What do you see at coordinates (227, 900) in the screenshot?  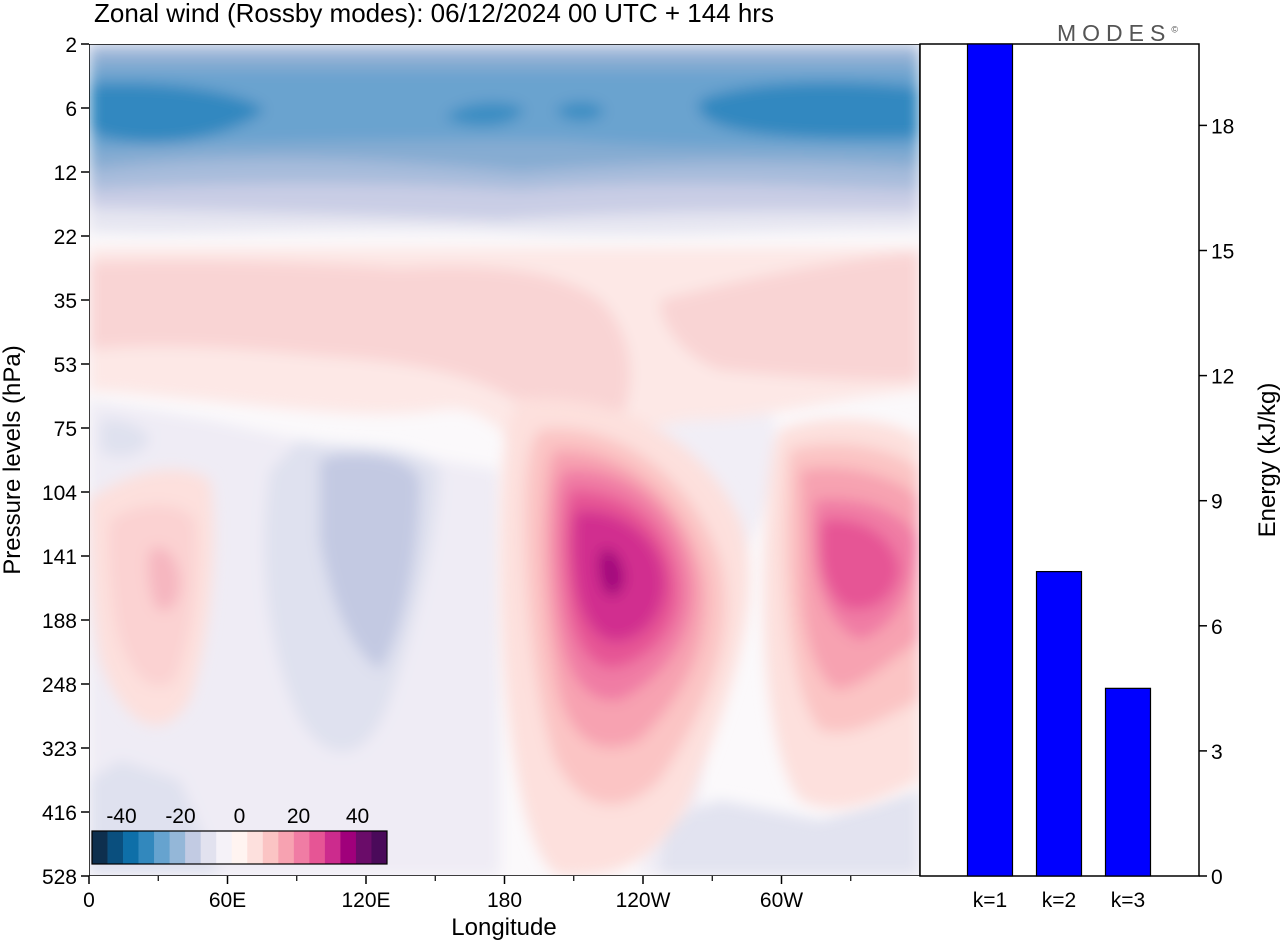 I see `x-tick-label: 60E` at bounding box center [227, 900].